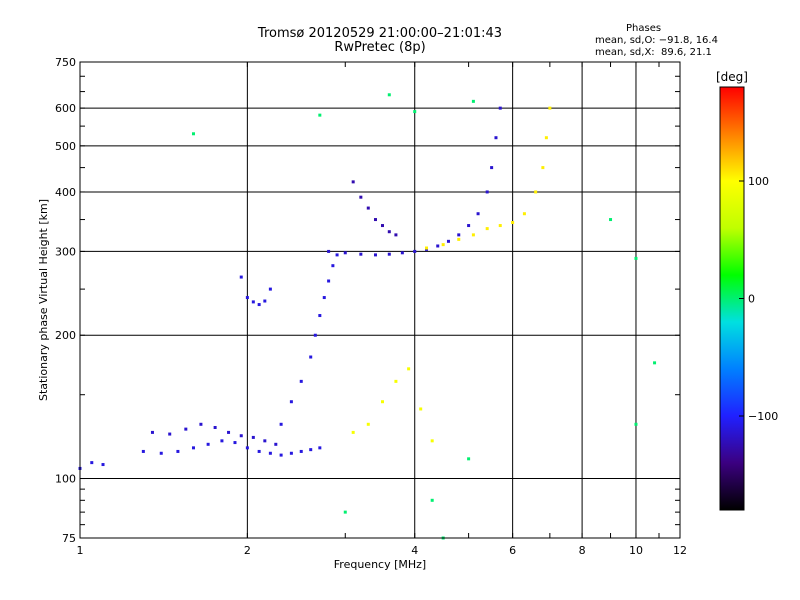 This screenshot has height=600, width=800. What do you see at coordinates (758, 181) in the screenshot?
I see `colorbar-tick-label: 100` at bounding box center [758, 181].